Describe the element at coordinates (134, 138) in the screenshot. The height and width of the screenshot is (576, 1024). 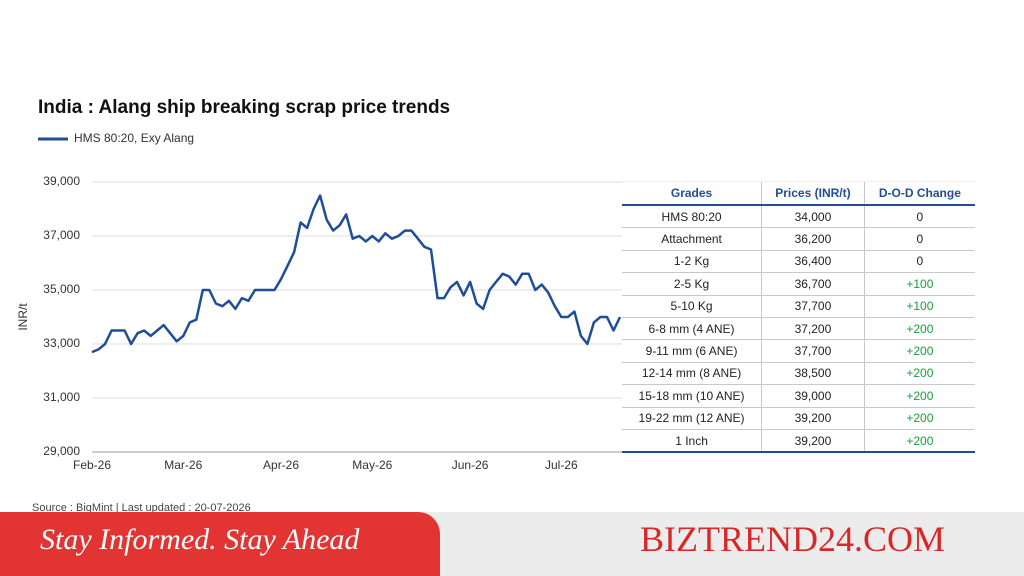
I see `legend-label: HMS 80:20, Exy Alang` at that location.